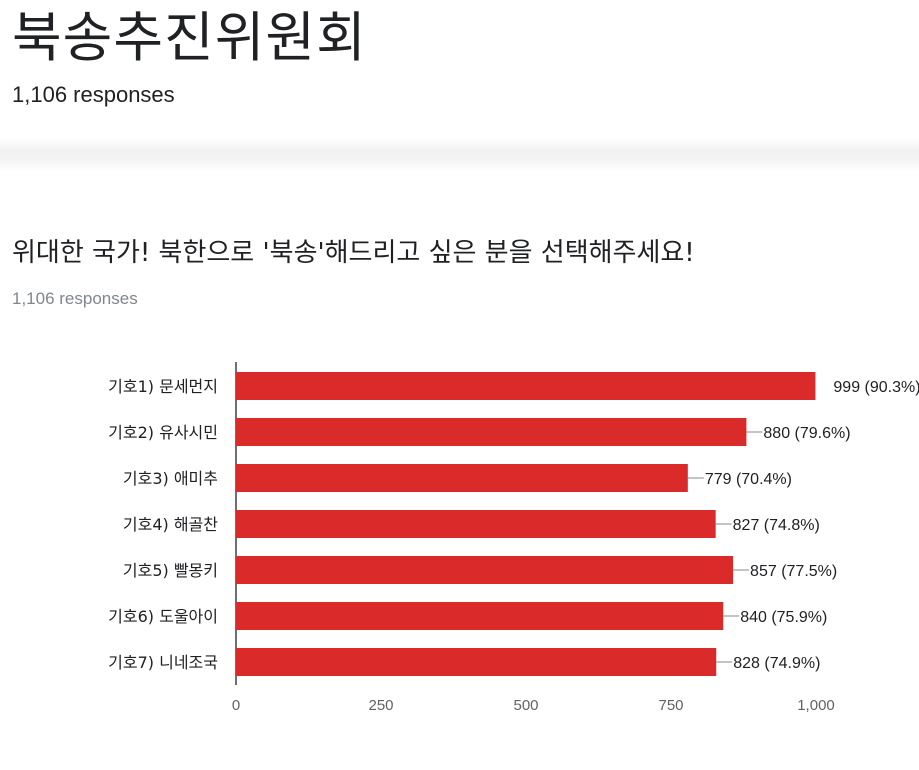  What do you see at coordinates (170, 524) in the screenshot?
I see `category-label: 기호4) 해골찬` at bounding box center [170, 524].